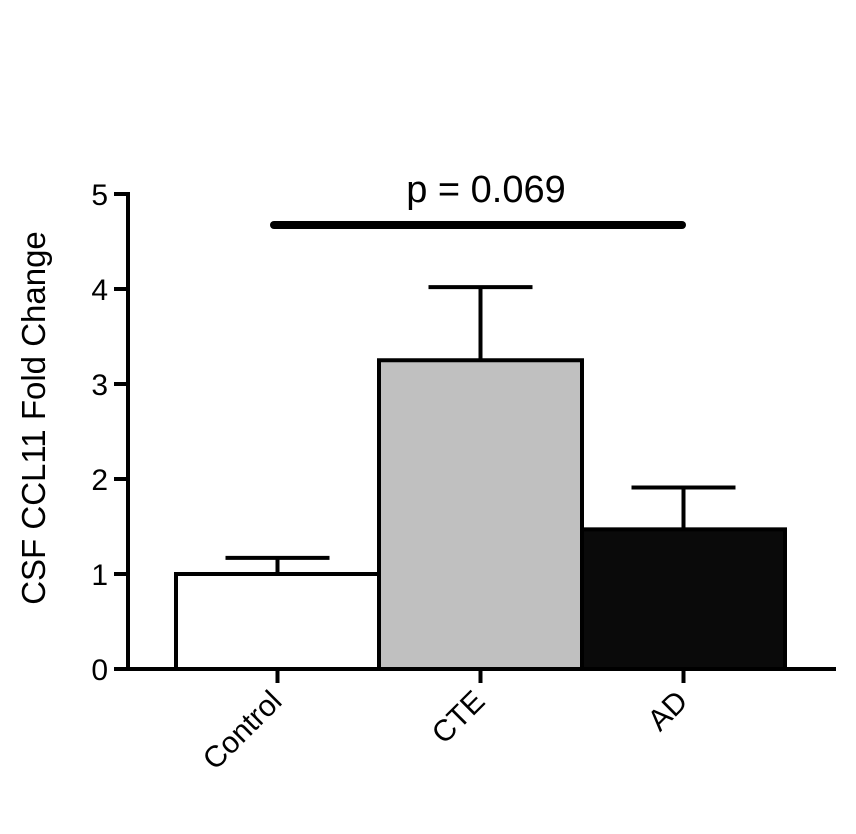 This screenshot has width=856, height=834. What do you see at coordinates (486, 190) in the screenshot?
I see `p-value-annotation: p = 0.069` at bounding box center [486, 190].